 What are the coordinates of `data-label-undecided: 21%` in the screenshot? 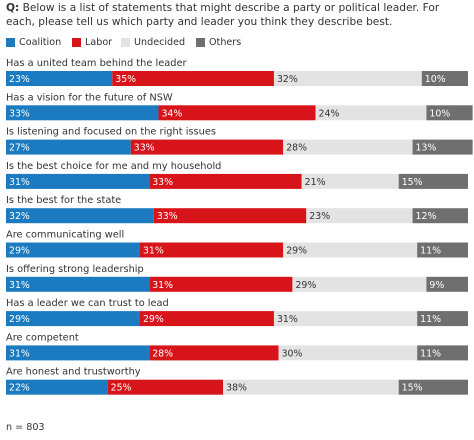 It's located at (315, 182).